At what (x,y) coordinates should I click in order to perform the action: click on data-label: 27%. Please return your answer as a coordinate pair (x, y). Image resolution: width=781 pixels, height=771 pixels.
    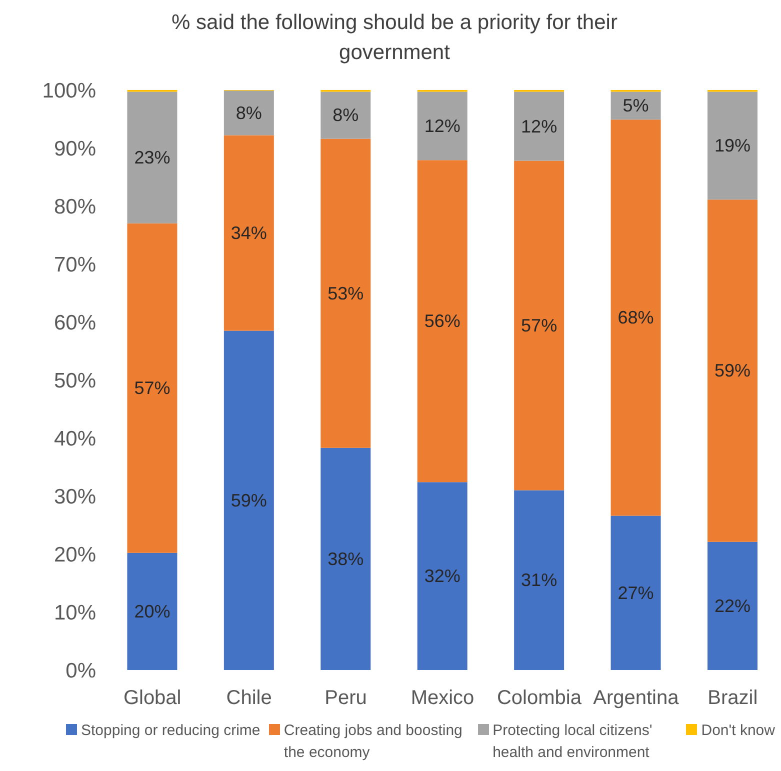
    Looking at the image, I should click on (636, 592).